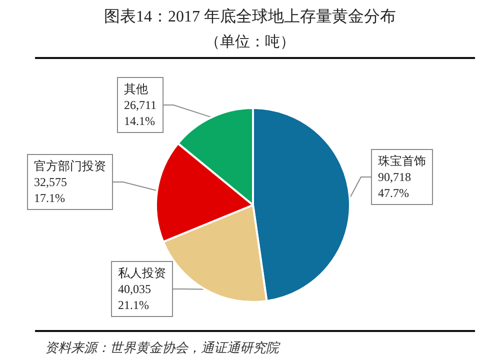 Image resolution: width=500 pixels, height=362 pixels. I want to click on data-label: 32,575 17.1%, so click(50, 190).